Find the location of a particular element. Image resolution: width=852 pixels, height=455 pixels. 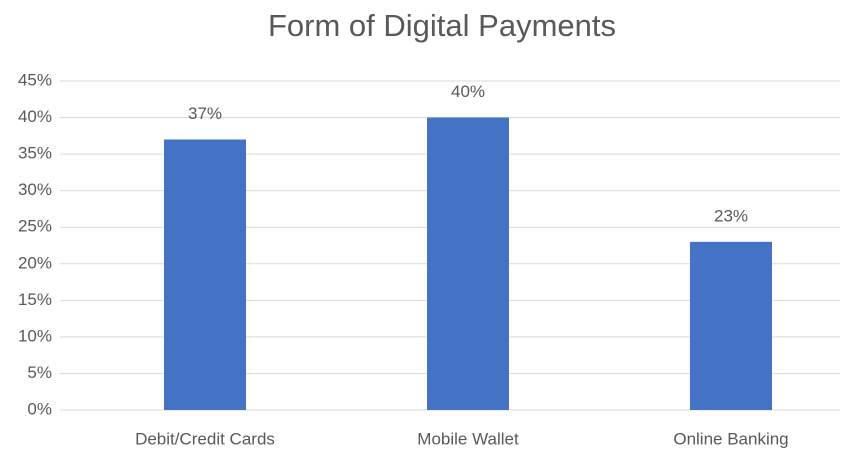

y-tick-label: 30% is located at coordinates (35, 189).